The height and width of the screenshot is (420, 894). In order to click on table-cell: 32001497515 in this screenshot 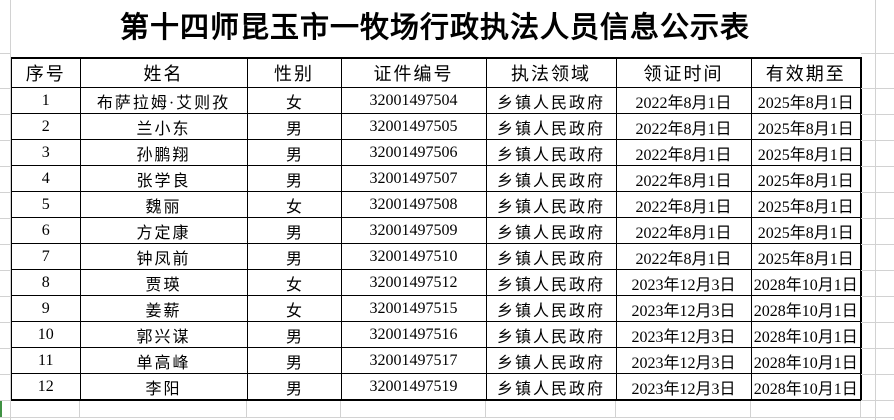, I will do `click(413, 308)`.